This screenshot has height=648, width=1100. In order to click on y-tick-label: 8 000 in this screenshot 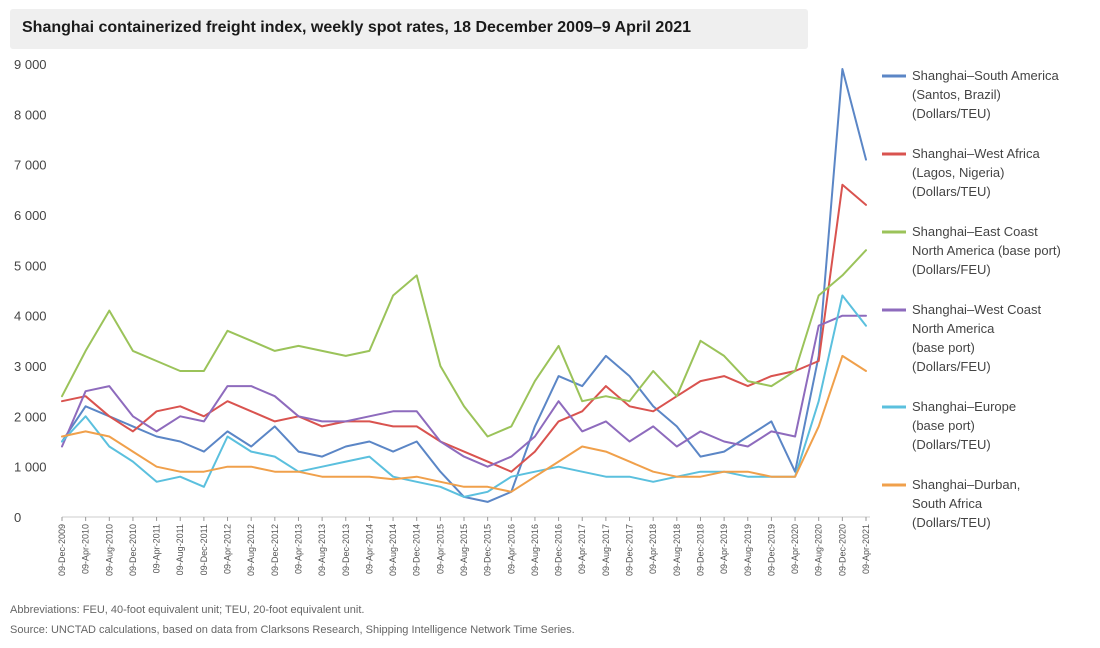, I will do `click(30, 114)`.